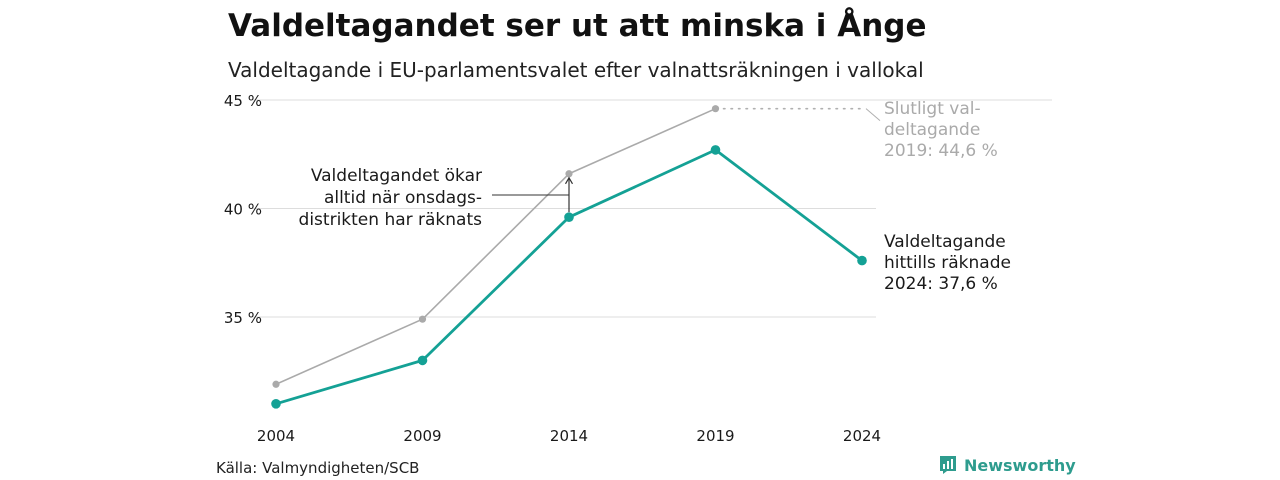 The image size is (1280, 480). Describe the element at coordinates (932, 109) in the screenshot. I see `final-label-line: Slutligt val-` at that location.